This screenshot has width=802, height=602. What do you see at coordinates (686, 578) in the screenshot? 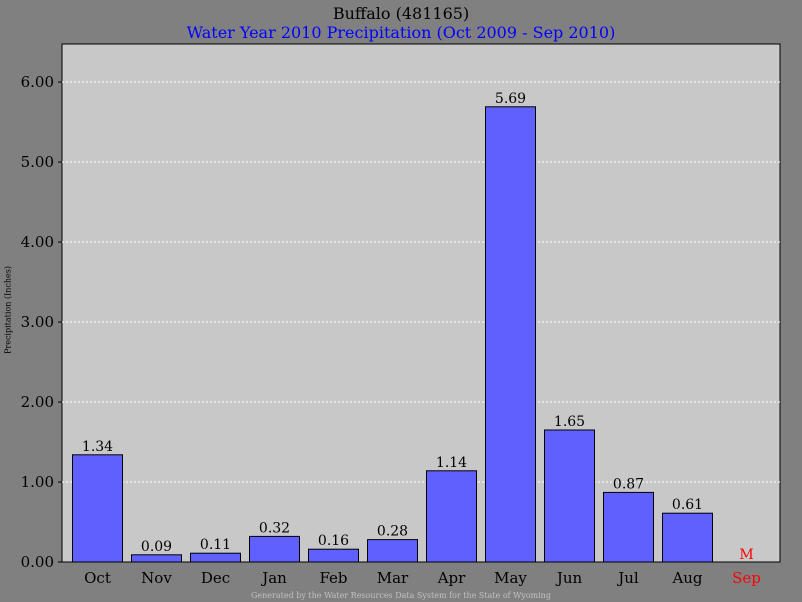
I see `x-tick-label: Aug` at bounding box center [686, 578].